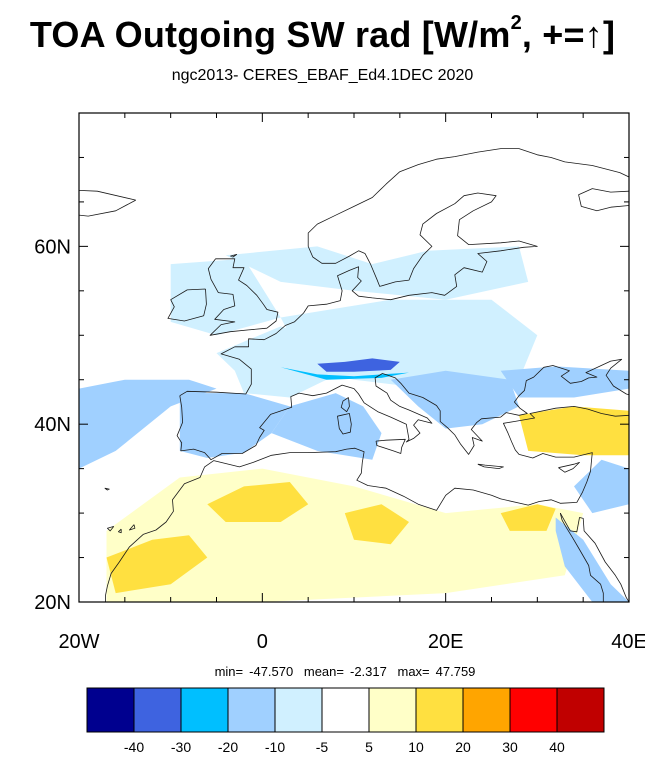 The width and height of the screenshot is (645, 766). What do you see at coordinates (326, 426) in the screenshot?
I see `region-western-med` at bounding box center [326, 426].